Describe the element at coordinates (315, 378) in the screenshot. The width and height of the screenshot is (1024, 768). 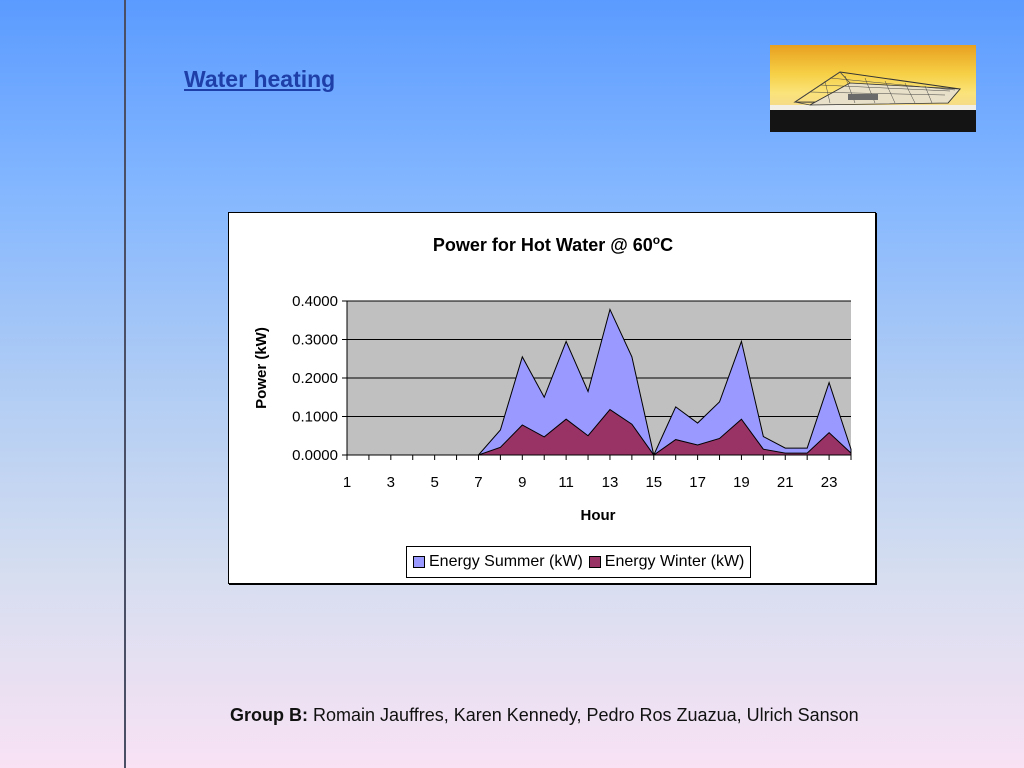
I see `y-tick-label: 0.2000` at that location.